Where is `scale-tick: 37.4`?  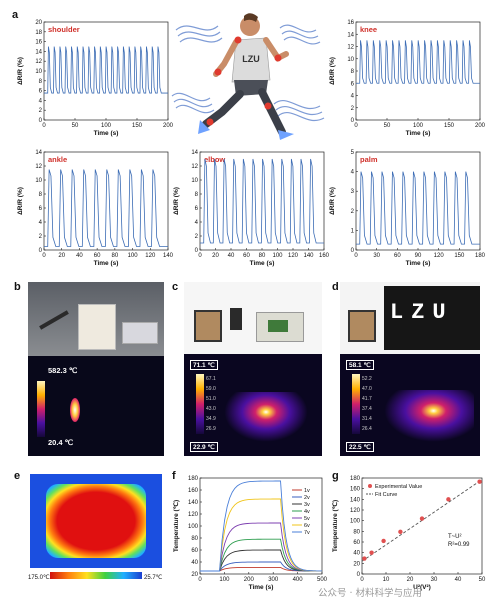
scale-tick: 37.4 is located at coordinates (367, 409).